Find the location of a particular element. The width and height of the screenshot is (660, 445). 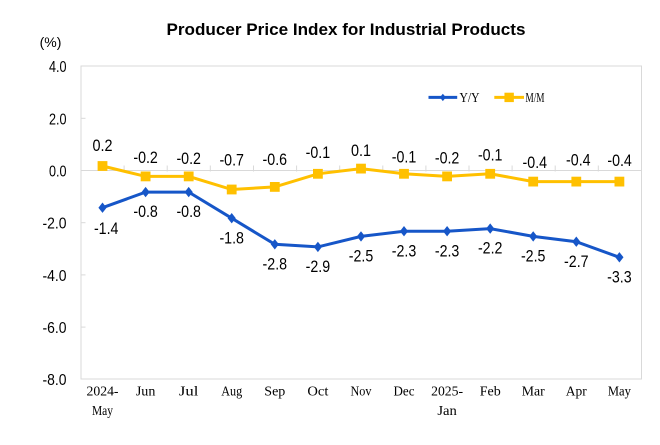

svg-text: 0.0 is located at coordinates (58, 172).